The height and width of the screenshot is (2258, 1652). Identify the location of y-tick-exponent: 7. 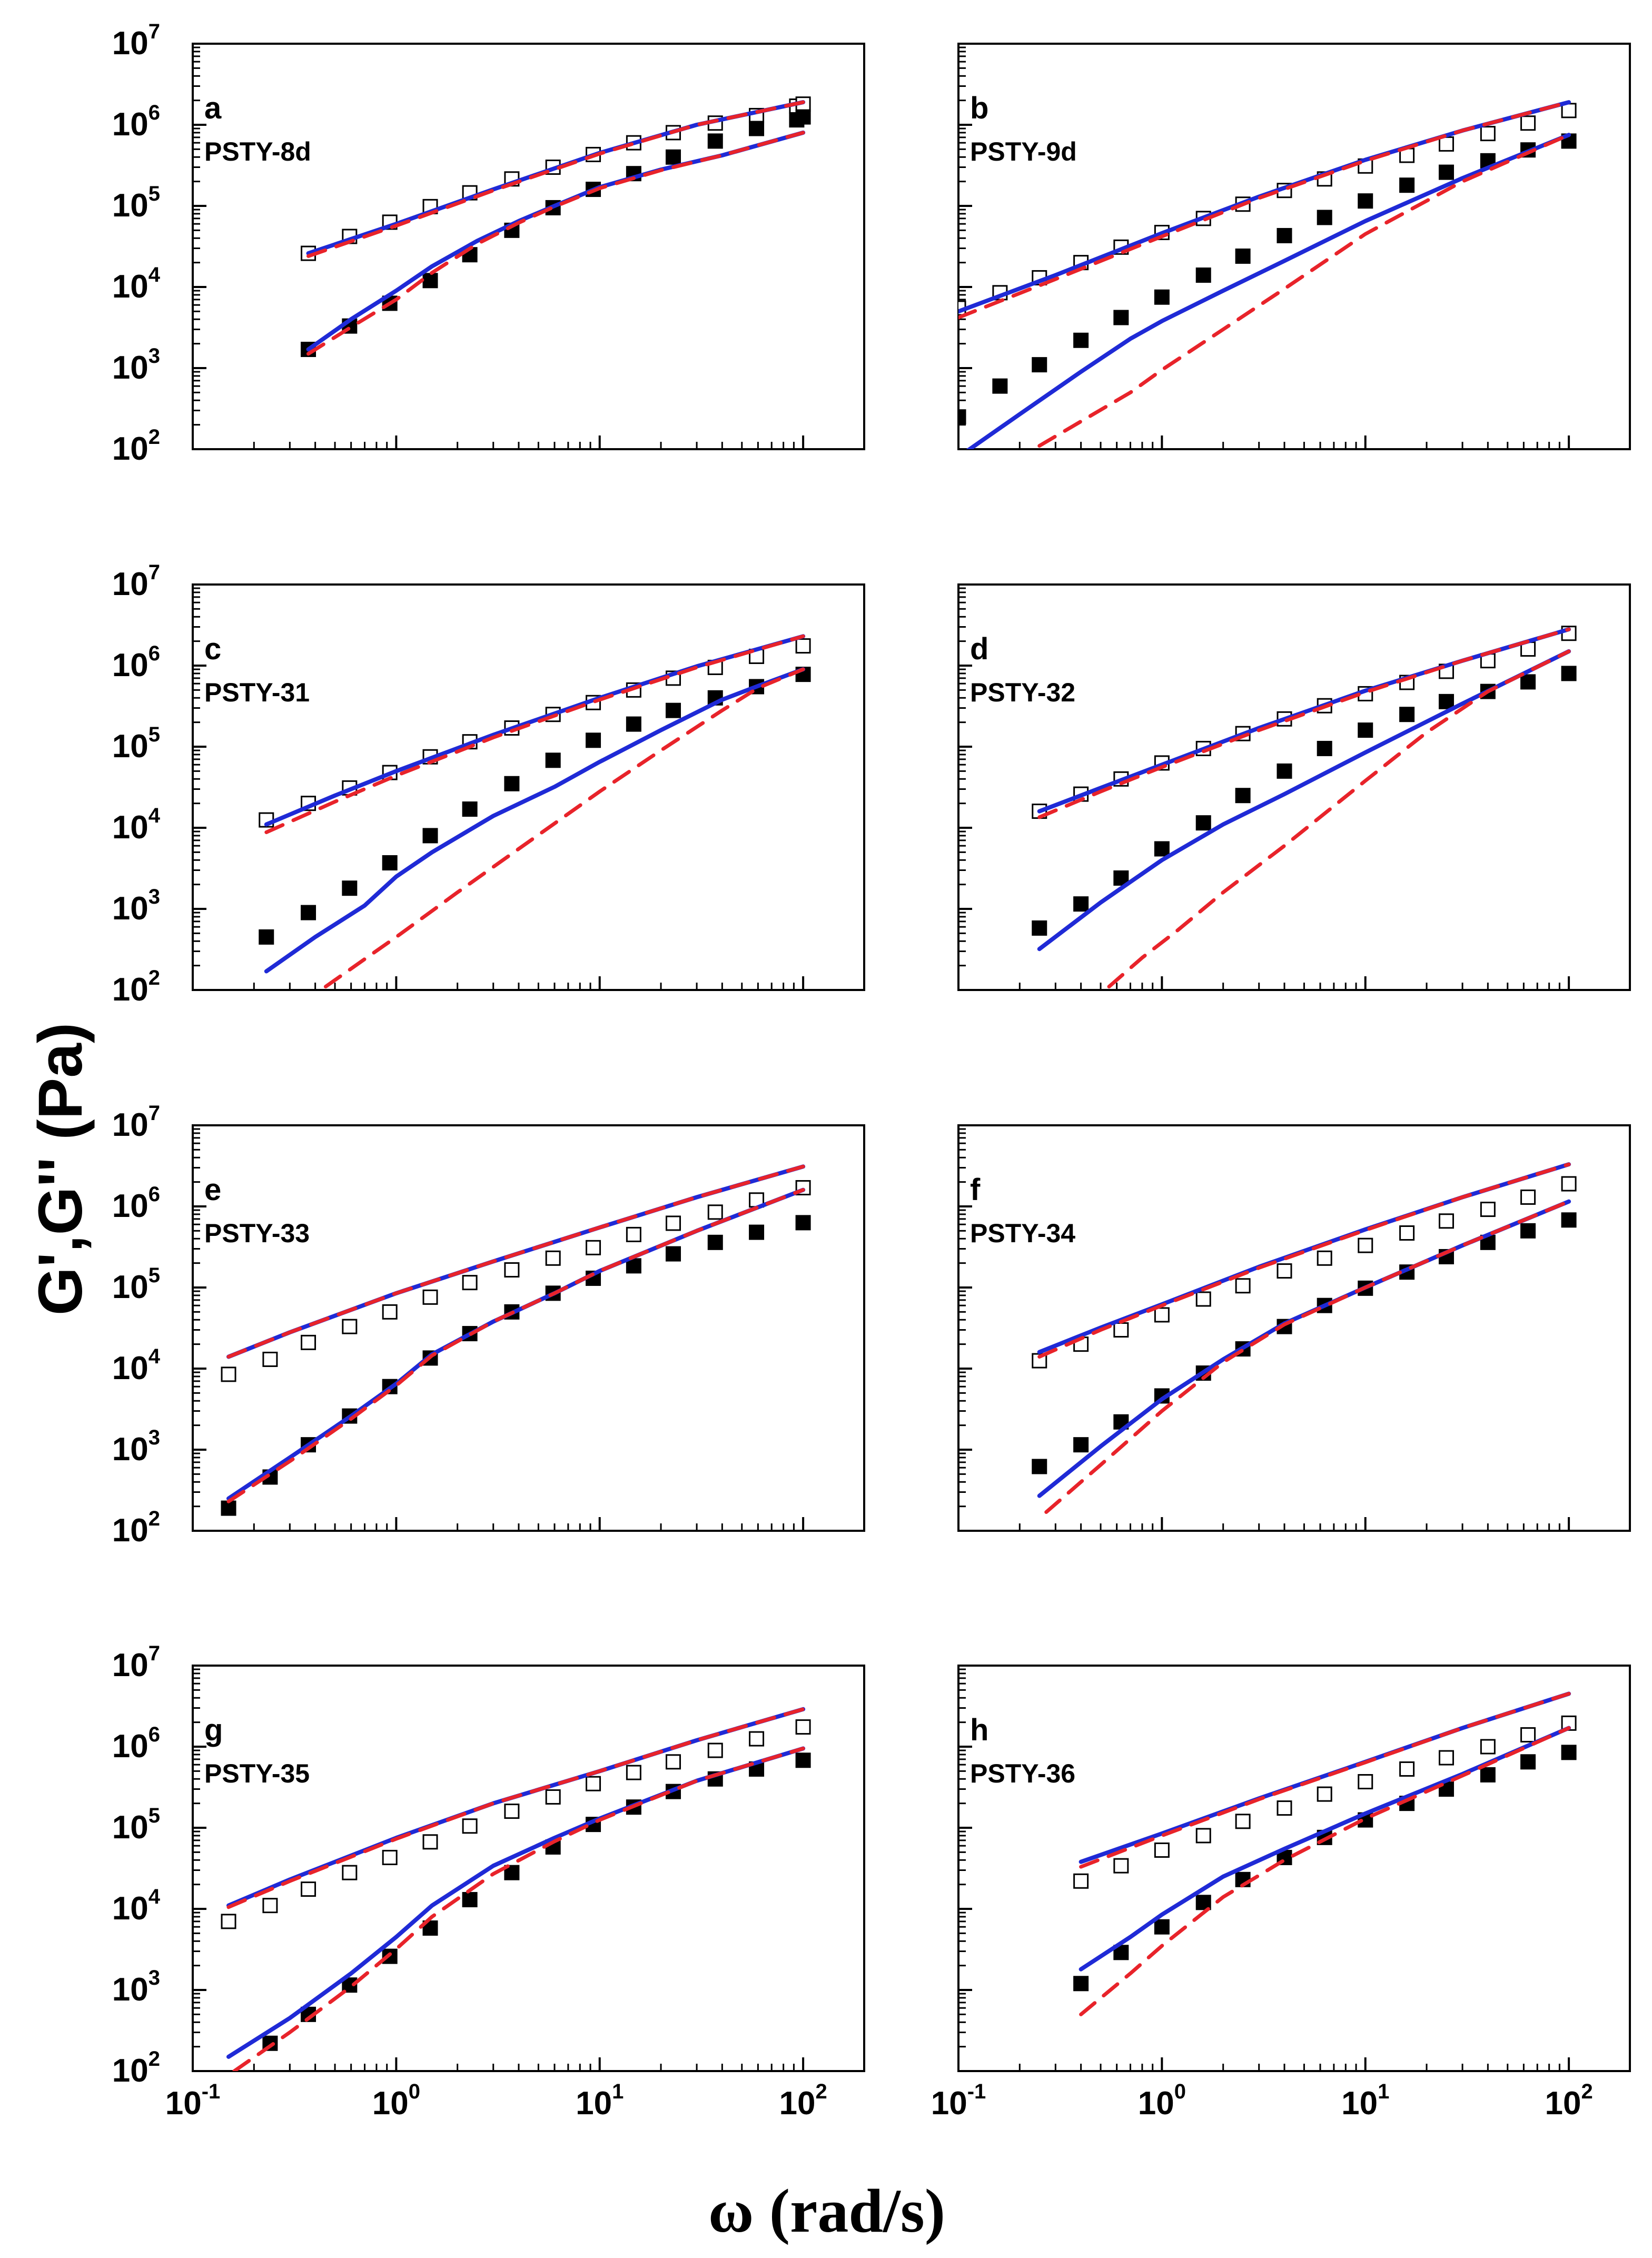
(155, 573).